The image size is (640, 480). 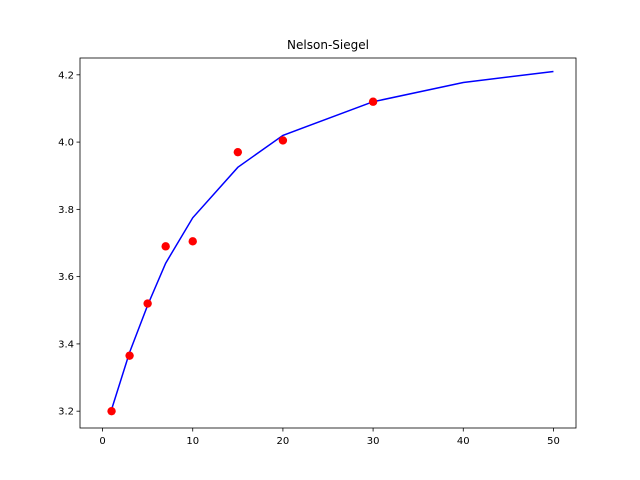 What do you see at coordinates (102, 441) in the screenshot?
I see `x-tick-label: 0` at bounding box center [102, 441].